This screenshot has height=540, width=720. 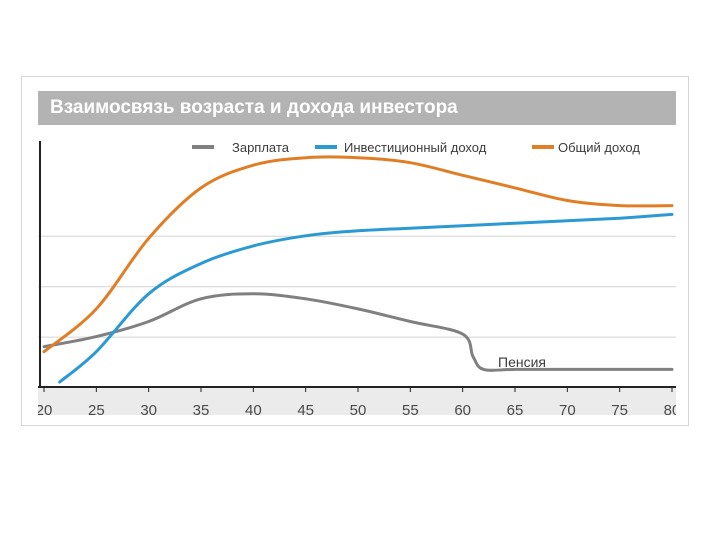 What do you see at coordinates (462, 408) in the screenshot?
I see `x-tick-label-60: 60` at bounding box center [462, 408].